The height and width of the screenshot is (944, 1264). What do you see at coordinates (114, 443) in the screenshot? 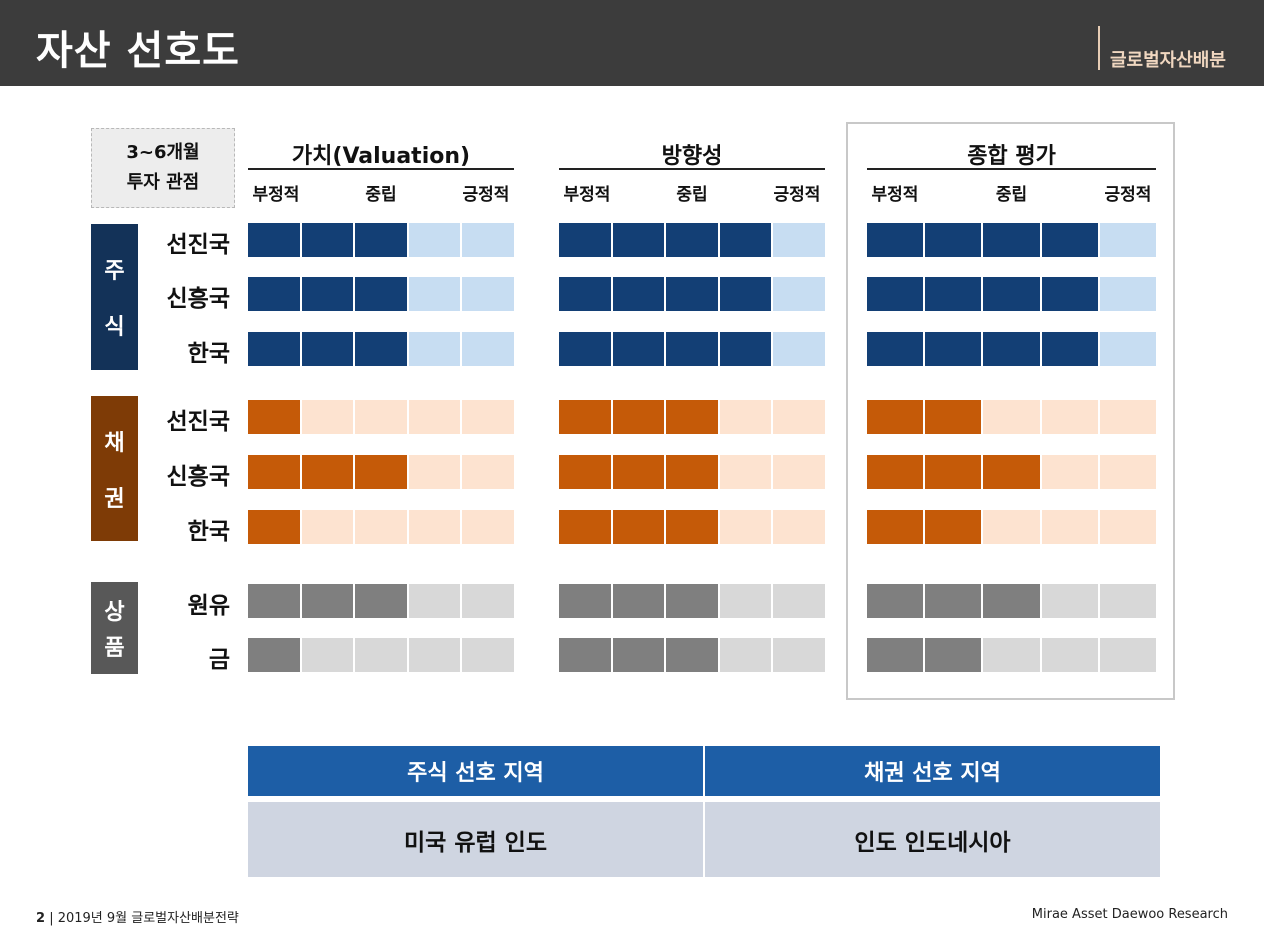
I see `category-char: 채` at bounding box center [114, 443].